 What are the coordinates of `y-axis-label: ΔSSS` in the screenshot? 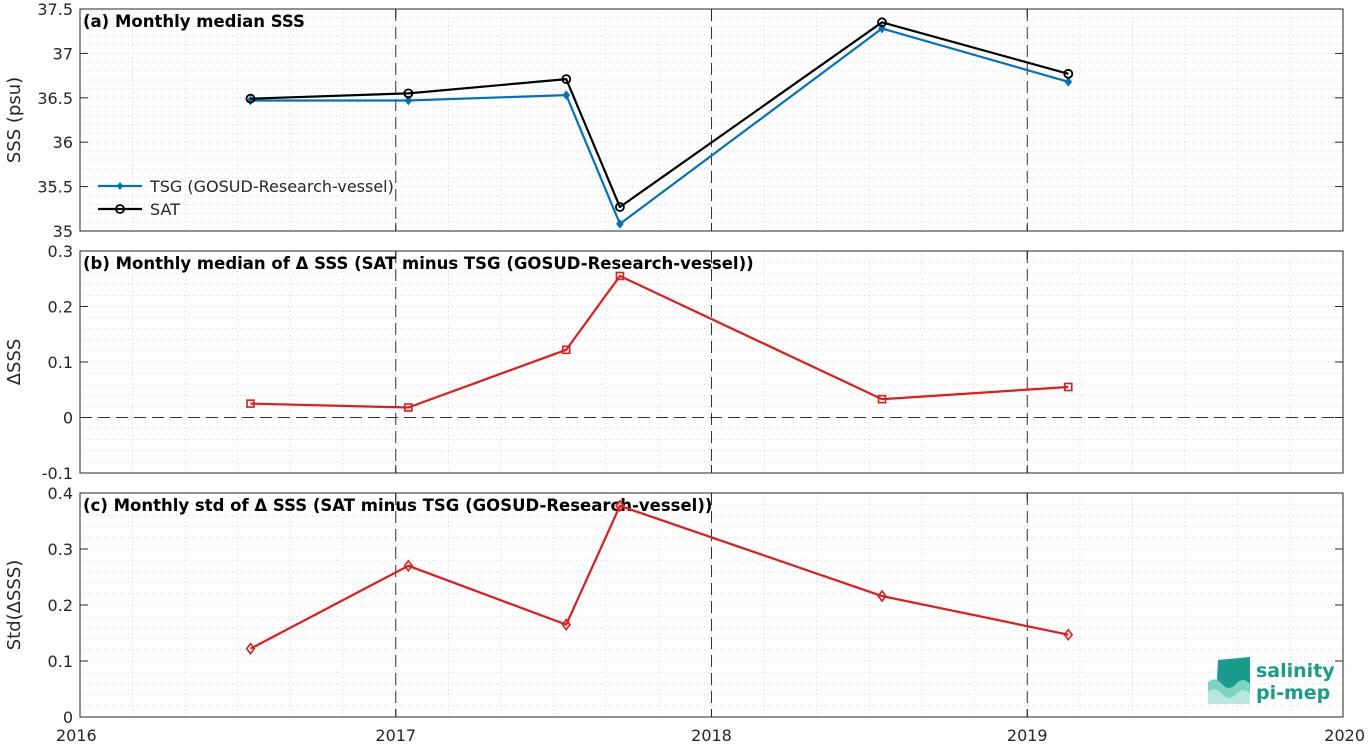 It's located at (14, 362).